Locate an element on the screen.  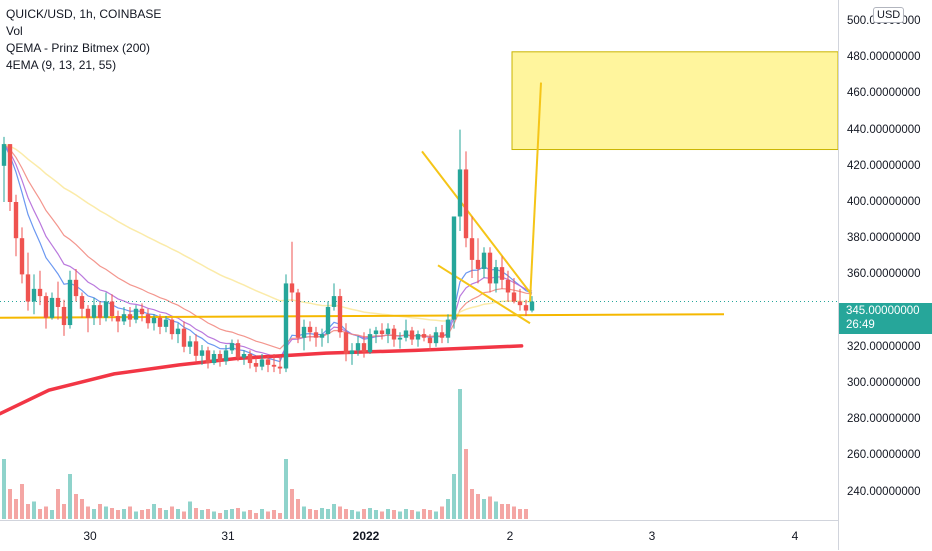
time-tick-label: 3 is located at coordinates (652, 536).